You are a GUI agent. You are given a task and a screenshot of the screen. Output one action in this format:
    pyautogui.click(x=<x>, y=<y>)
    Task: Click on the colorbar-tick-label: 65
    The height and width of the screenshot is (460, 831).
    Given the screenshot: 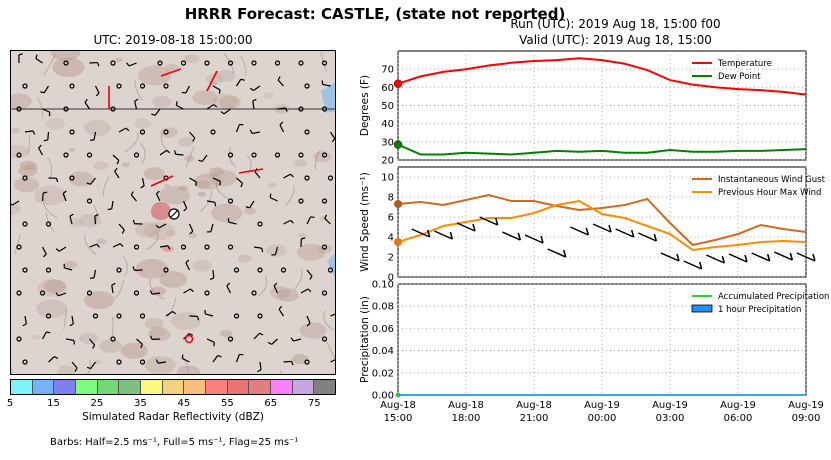 What is the action you would take?
    pyautogui.click(x=271, y=403)
    